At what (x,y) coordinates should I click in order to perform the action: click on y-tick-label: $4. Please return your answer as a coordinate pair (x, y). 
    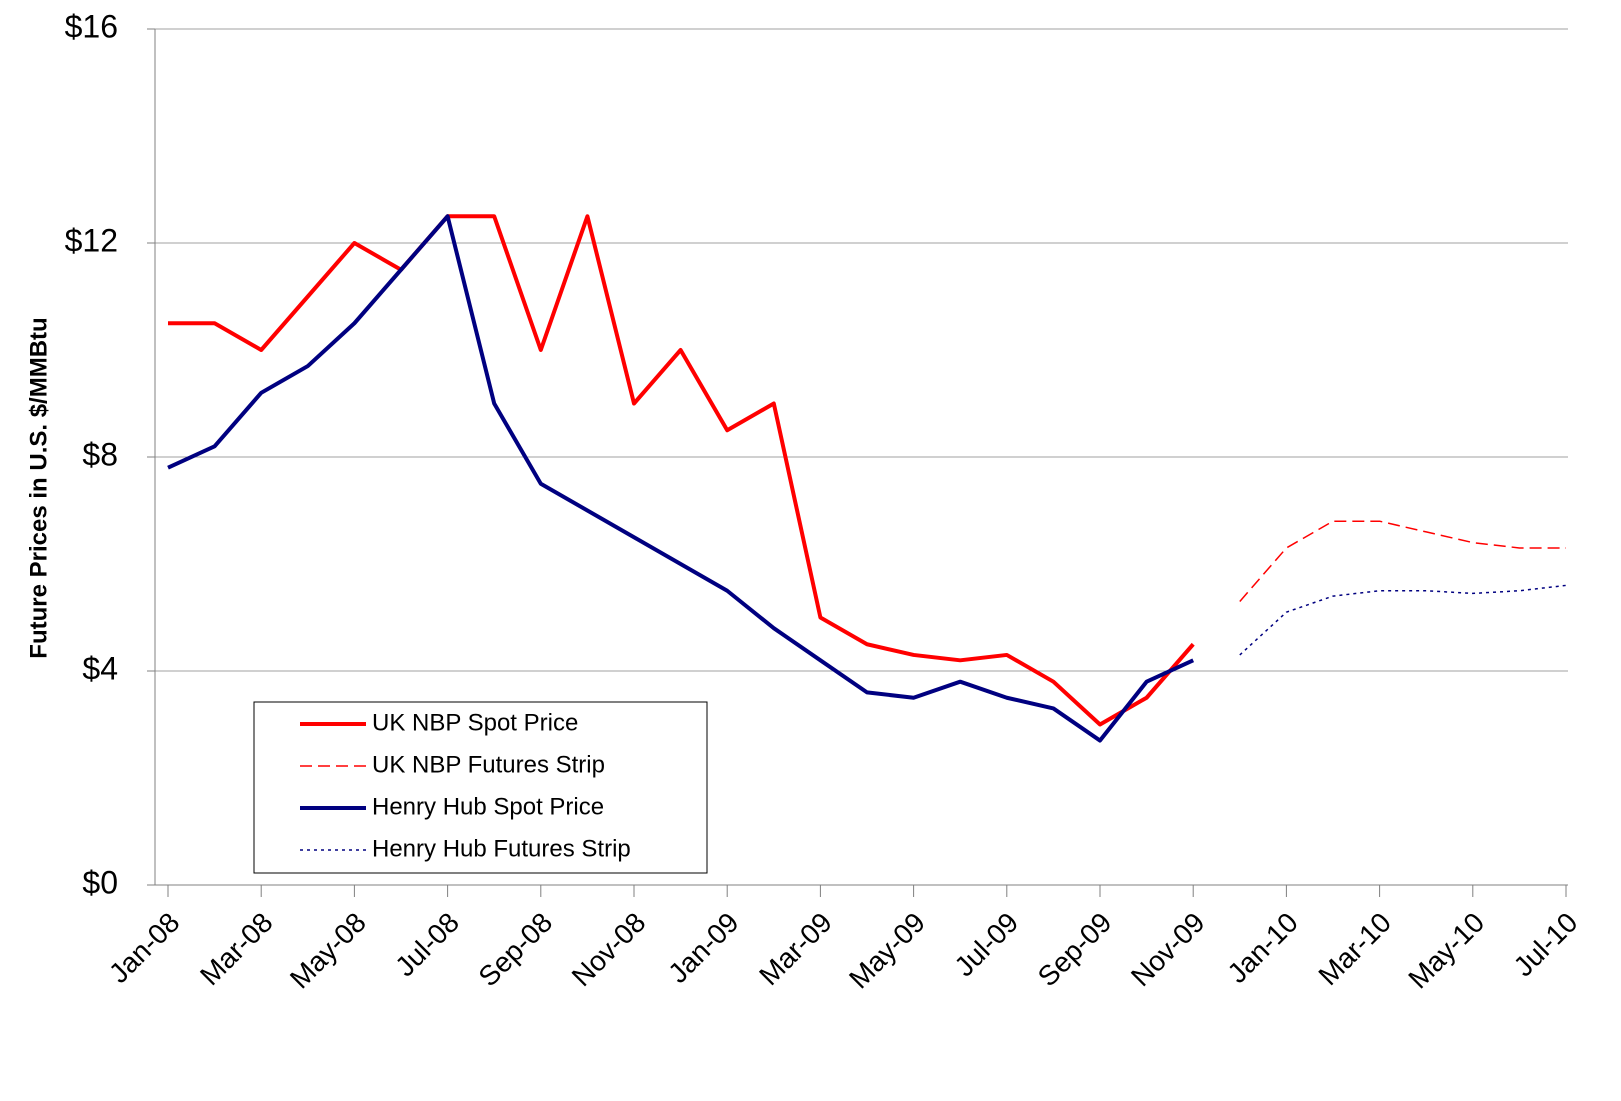
    Looking at the image, I should click on (100, 668).